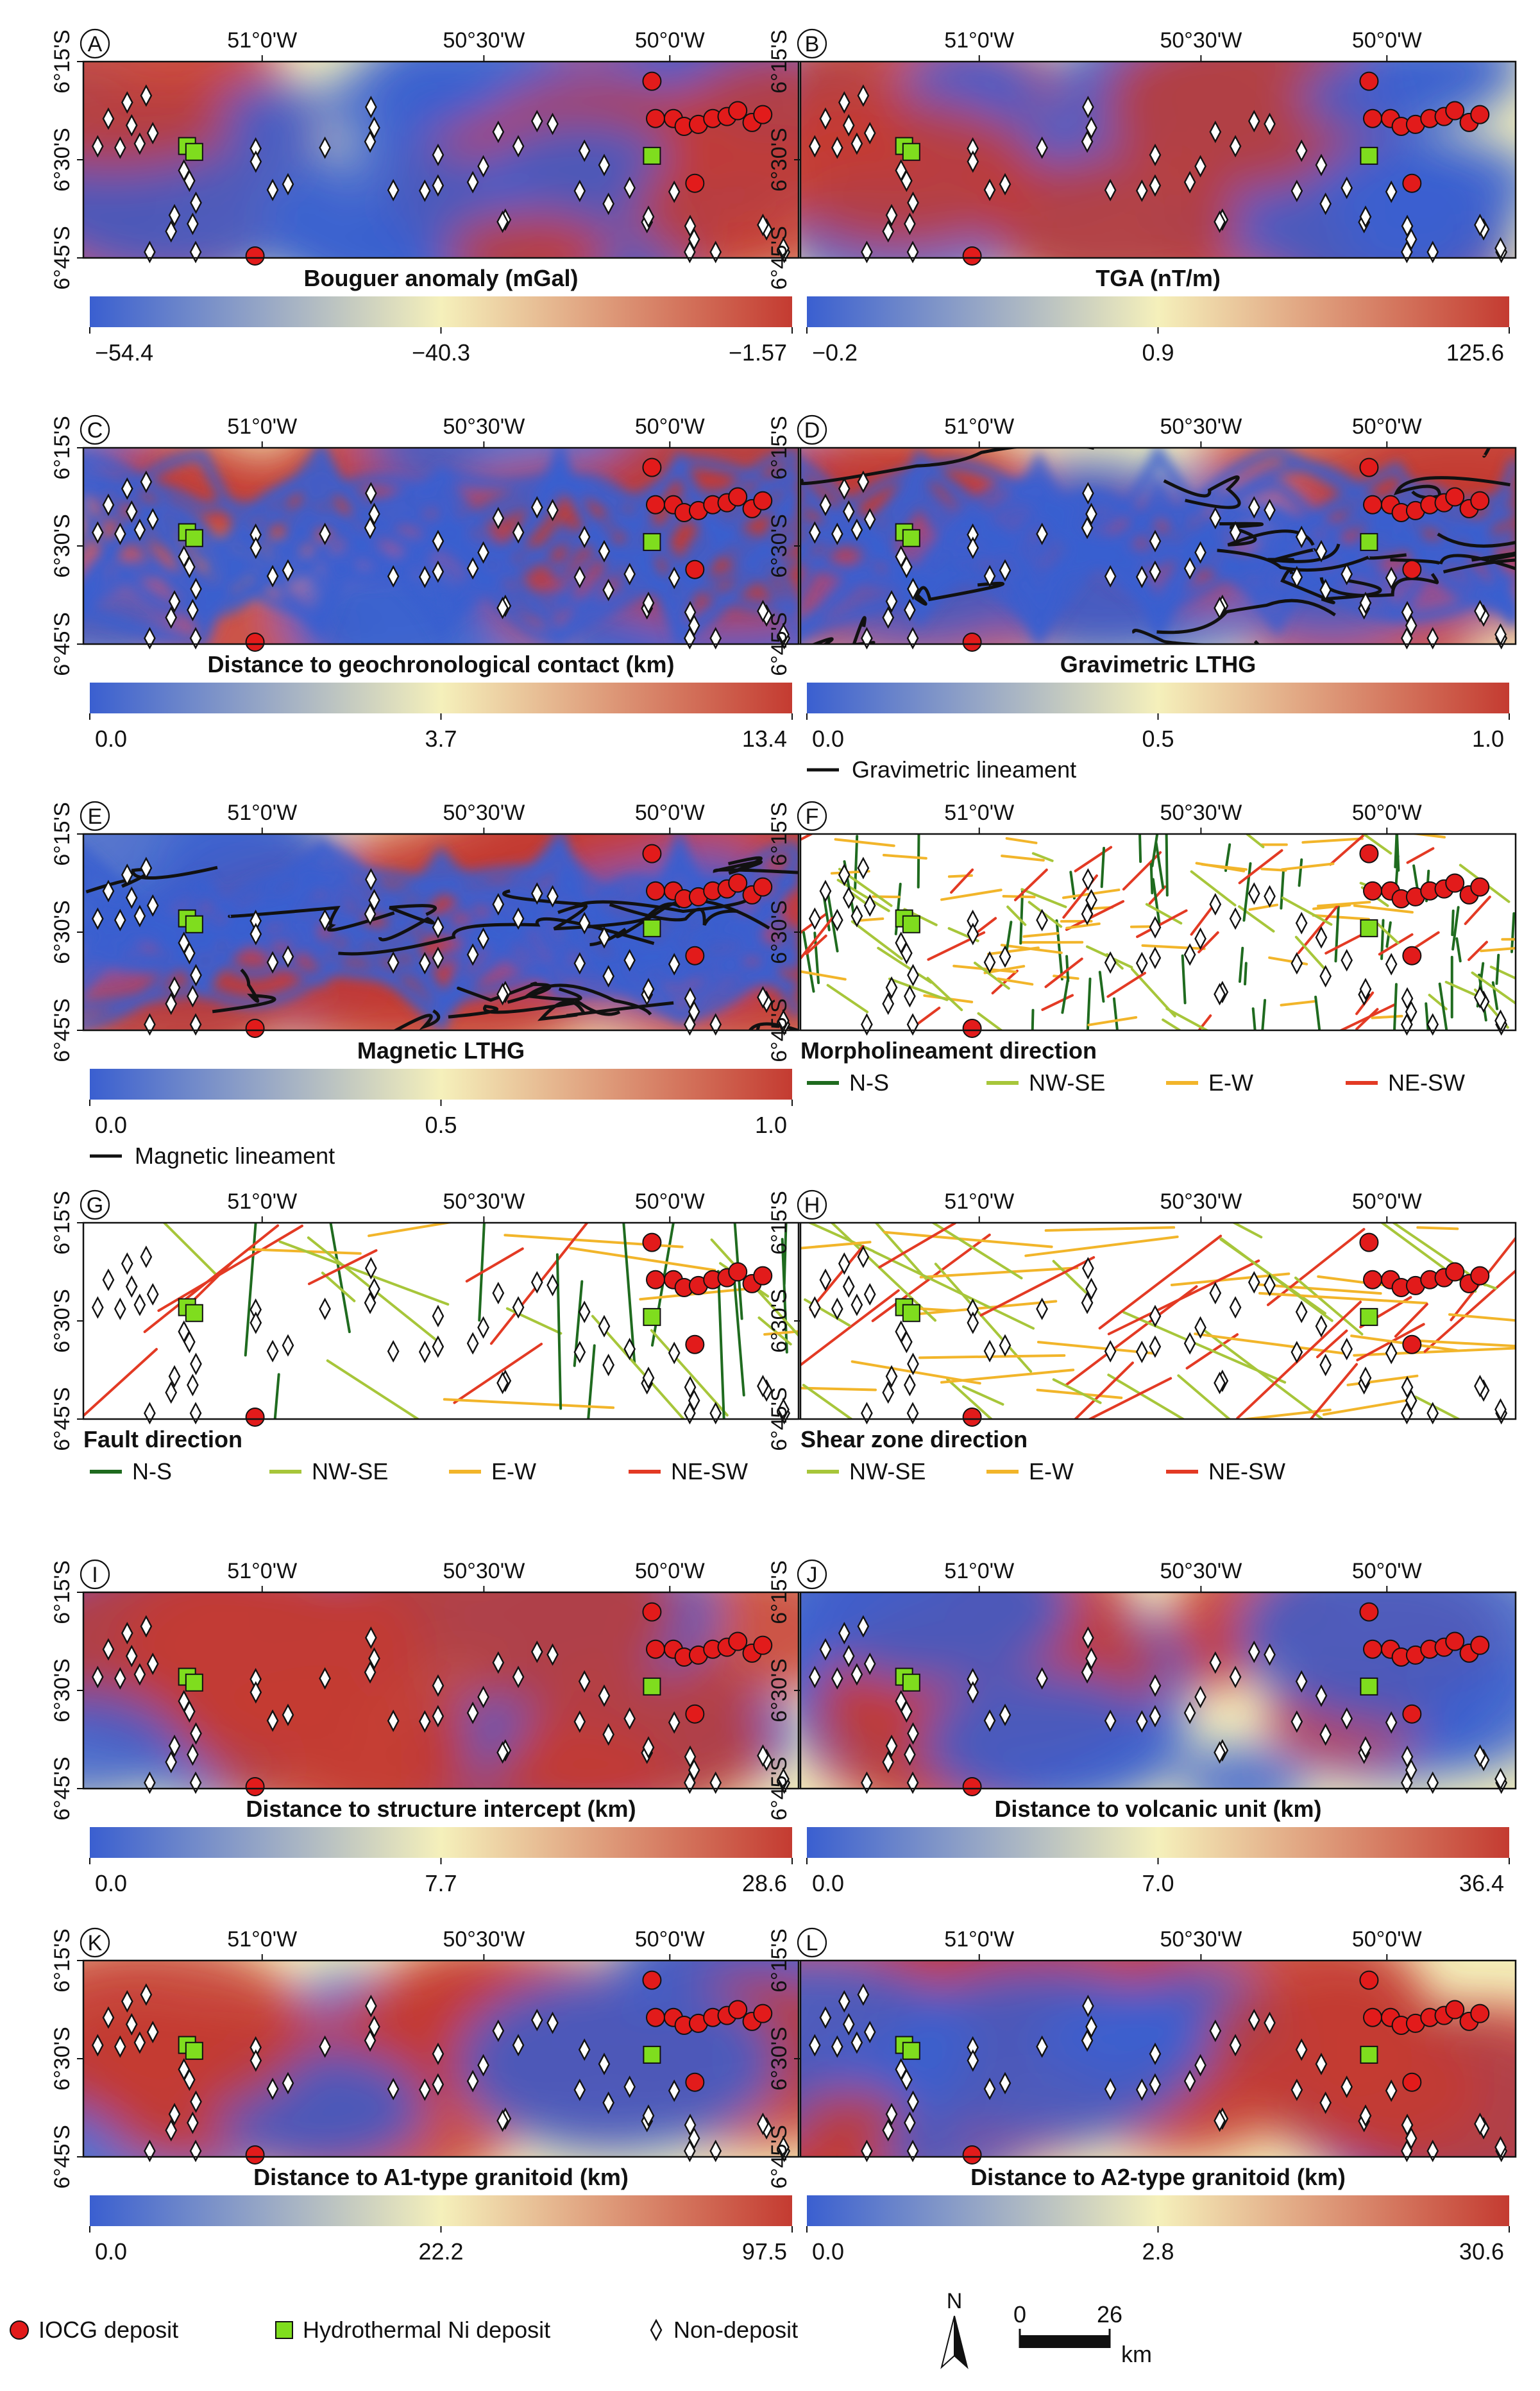 The height and width of the screenshot is (2391, 1540). Describe the element at coordinates (441, 1050) in the screenshot. I see `panel-title: Magnetic LTHG` at that location.